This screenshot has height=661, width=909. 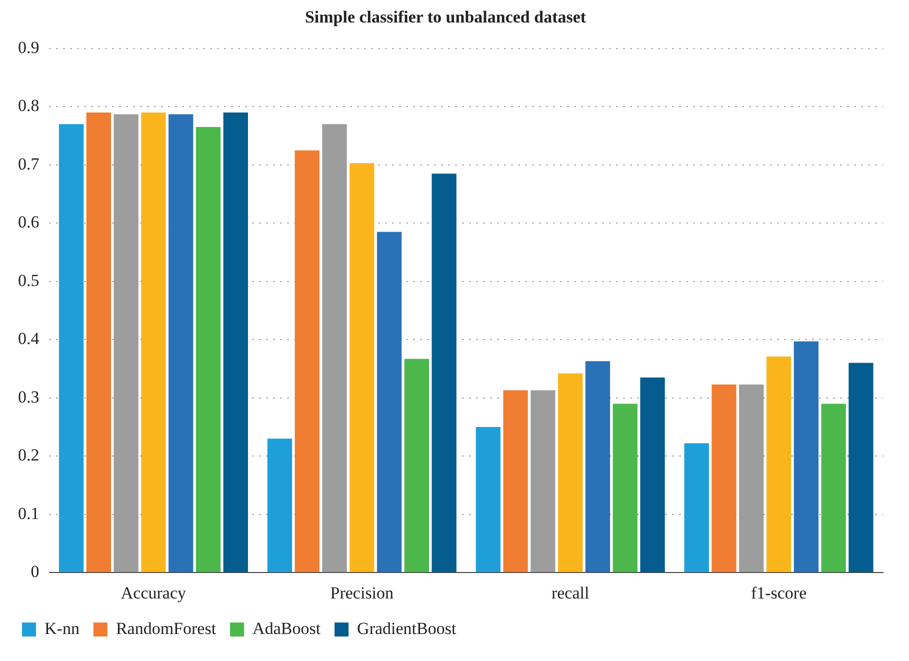 I want to click on y-tick-label: 0.5, so click(x=29, y=280).